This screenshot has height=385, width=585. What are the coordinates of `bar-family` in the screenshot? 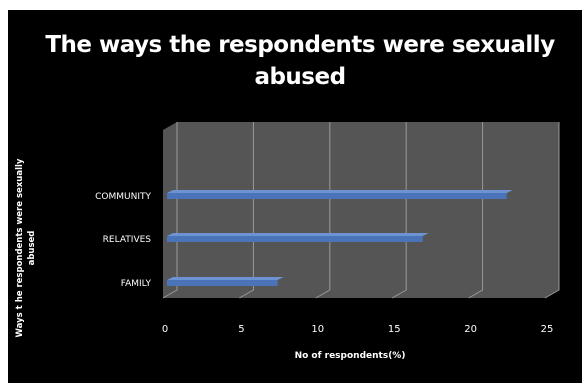 It's located at (222, 283).